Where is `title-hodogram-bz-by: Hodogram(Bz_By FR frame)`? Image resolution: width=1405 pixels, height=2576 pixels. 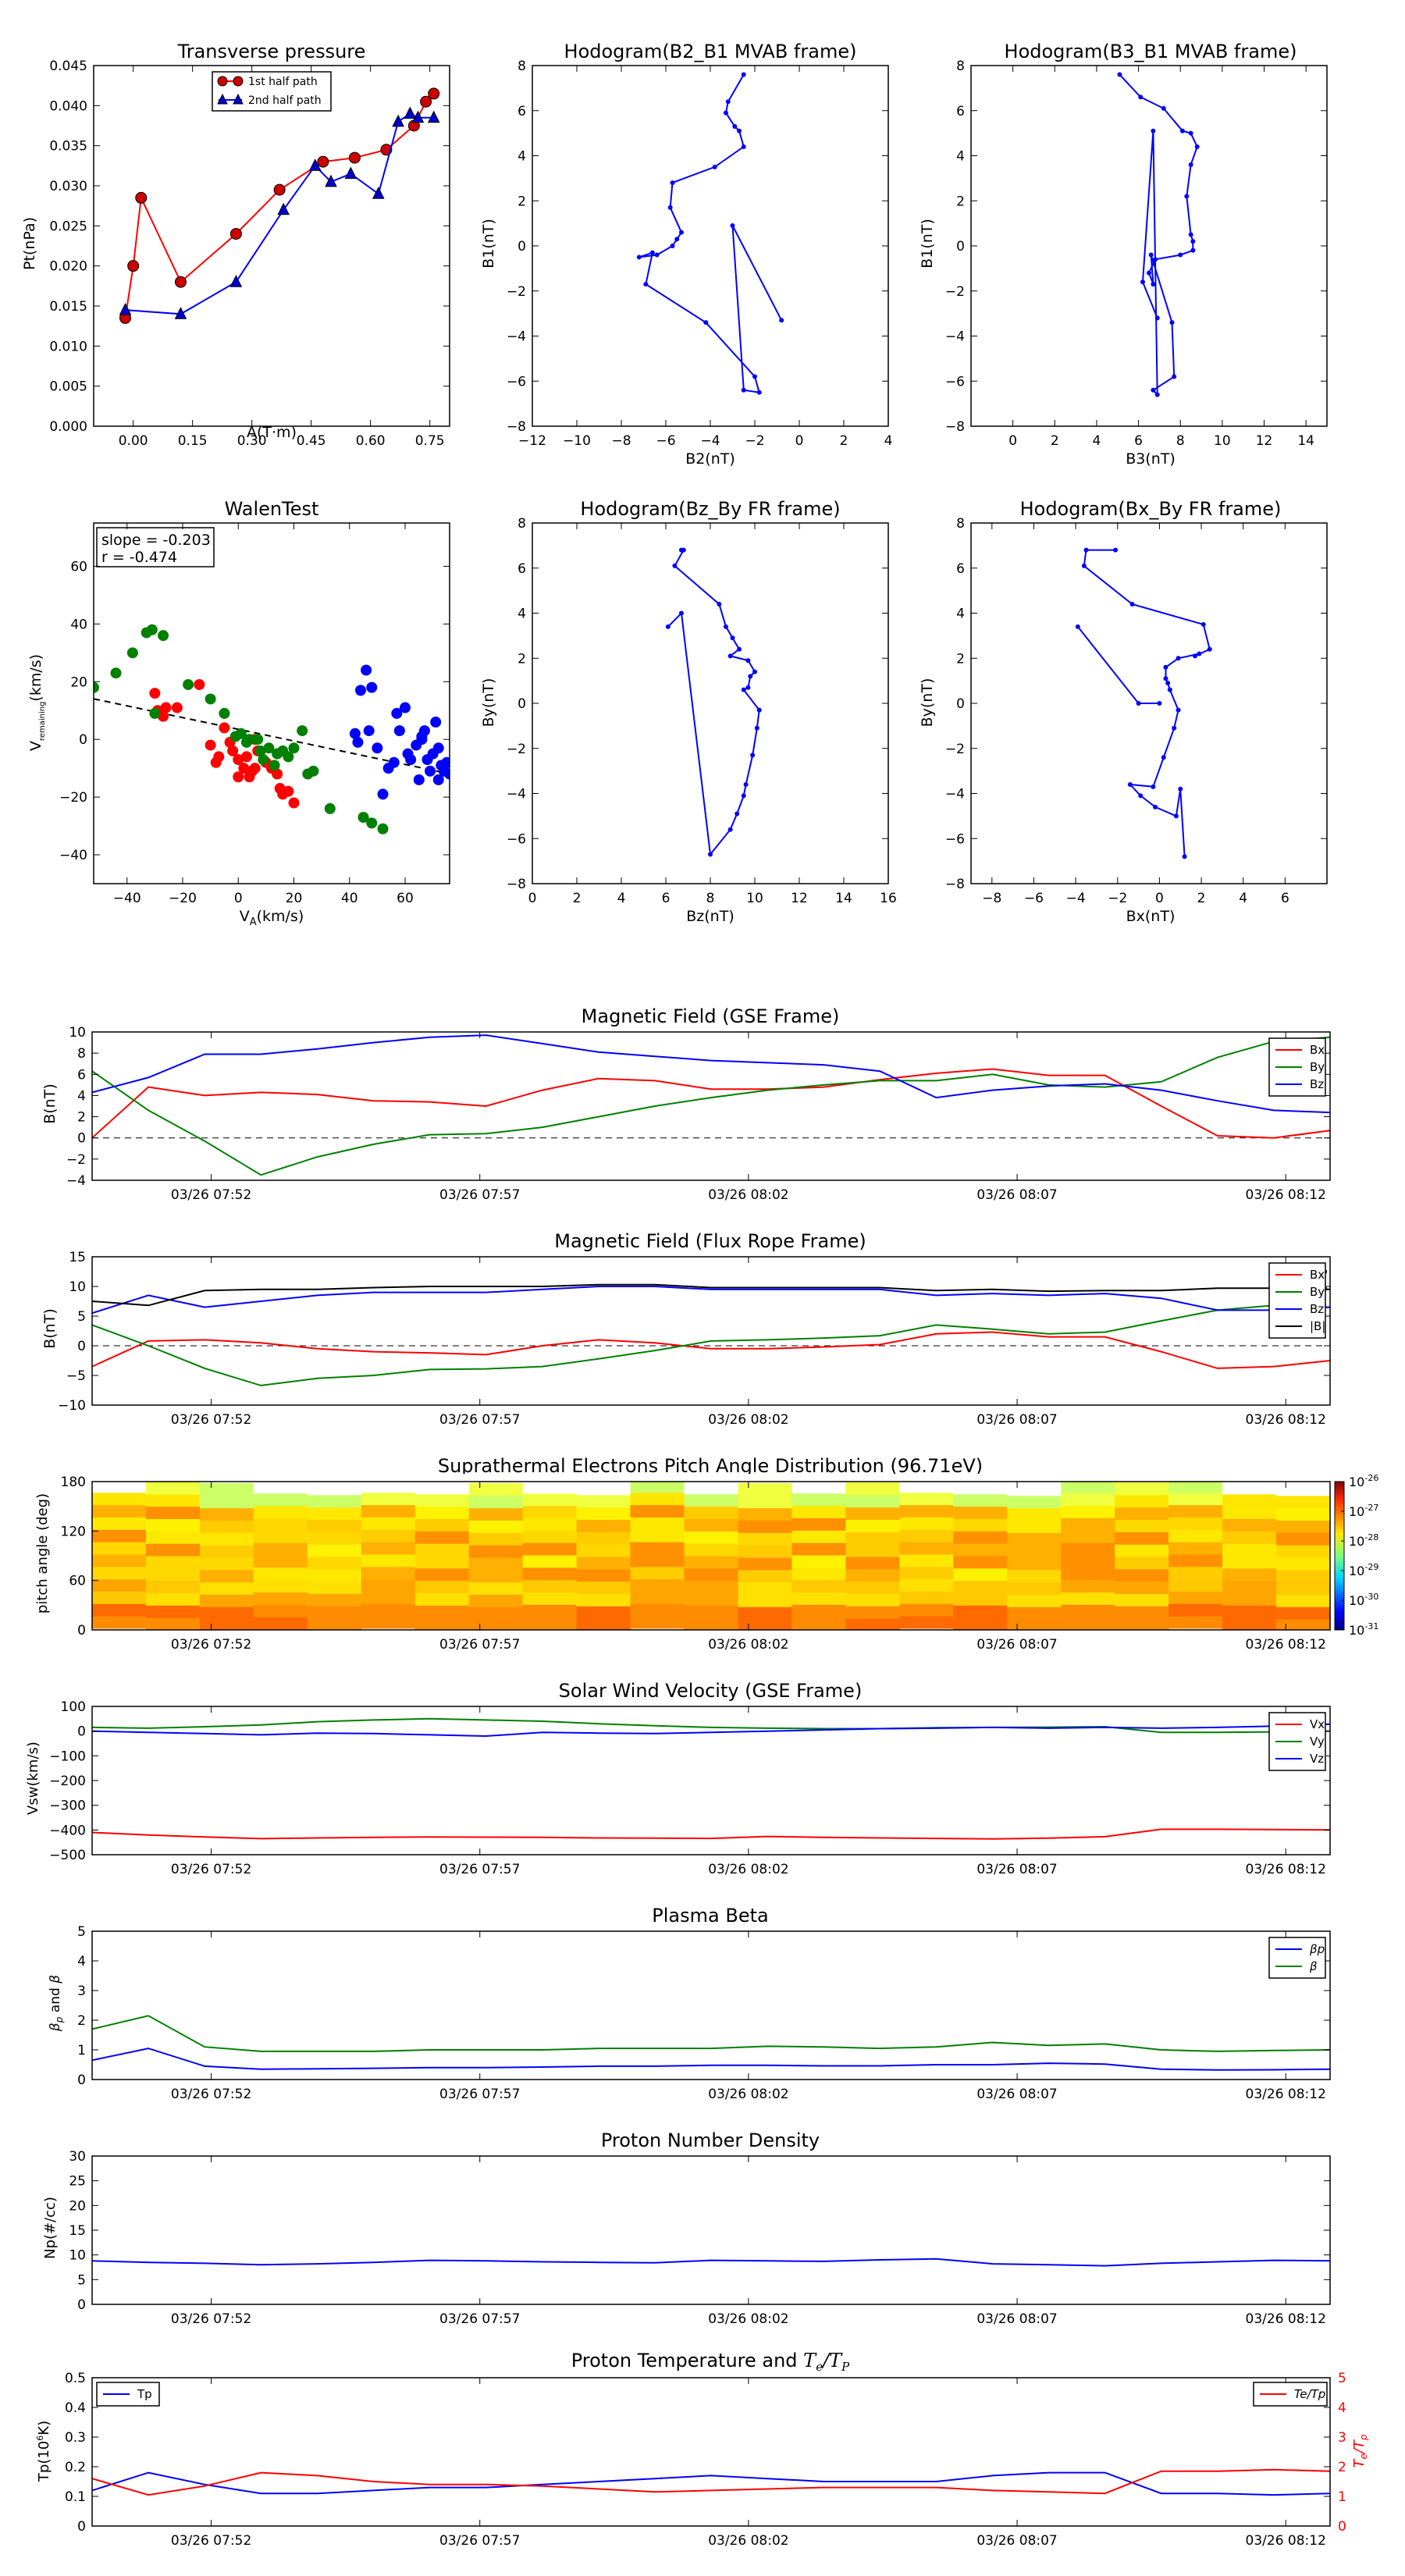
title-hodogram-bz-by: Hodogram(Bz_By FR frame) is located at coordinates (710, 509).